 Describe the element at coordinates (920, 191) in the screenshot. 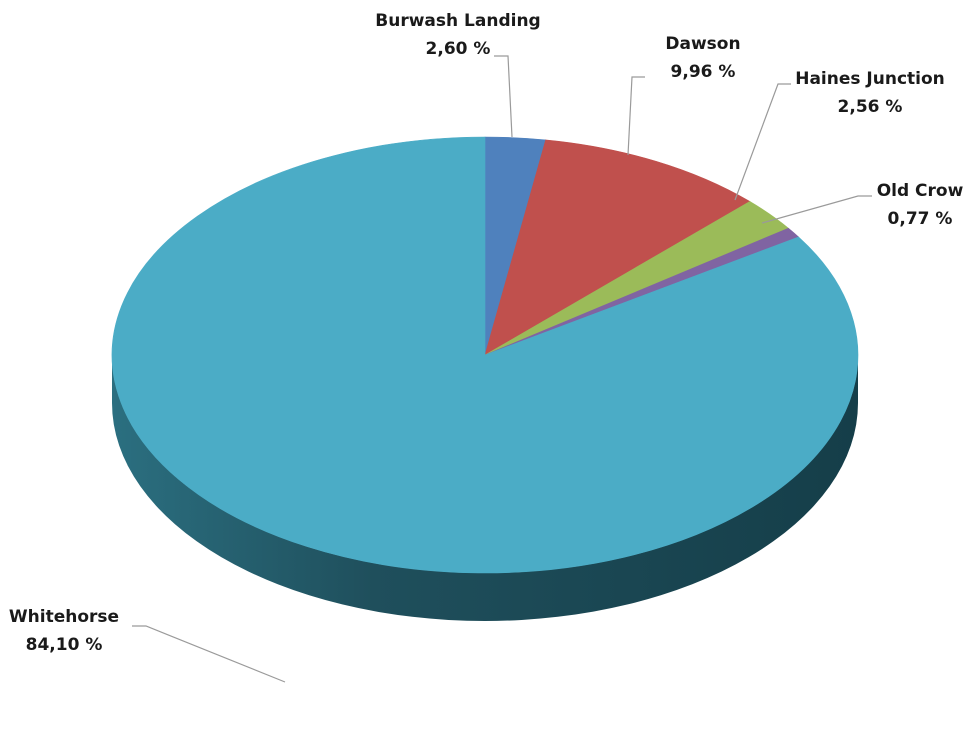

I see `slice-label-old-crow: Old Crow` at that location.